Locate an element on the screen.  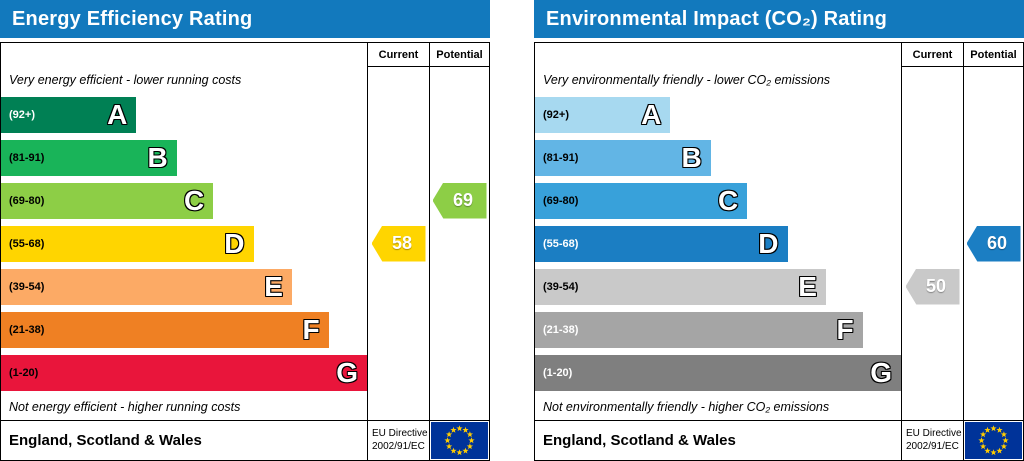
potential-rating-tag: 60 is located at coordinates (993, 243).